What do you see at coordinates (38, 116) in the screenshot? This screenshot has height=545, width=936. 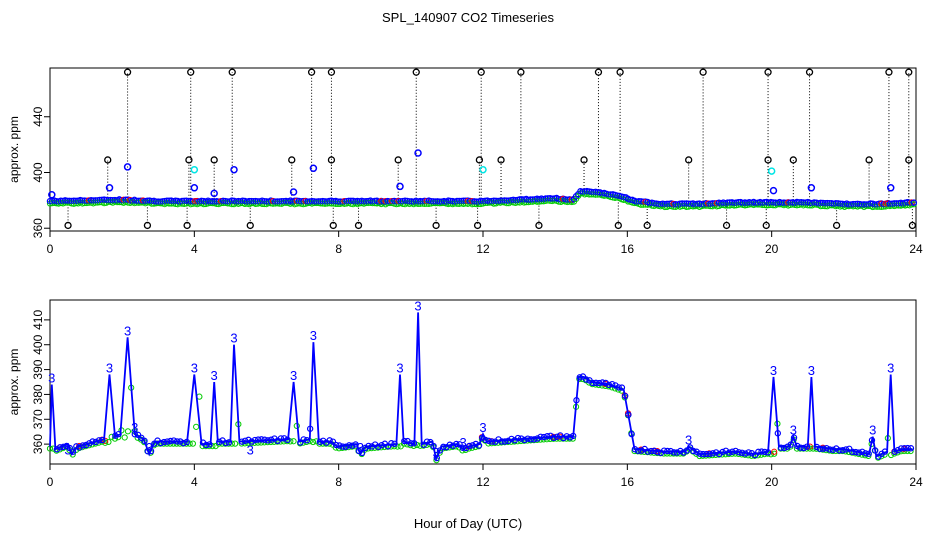 I see `y-tick-label: 440` at bounding box center [38, 116].